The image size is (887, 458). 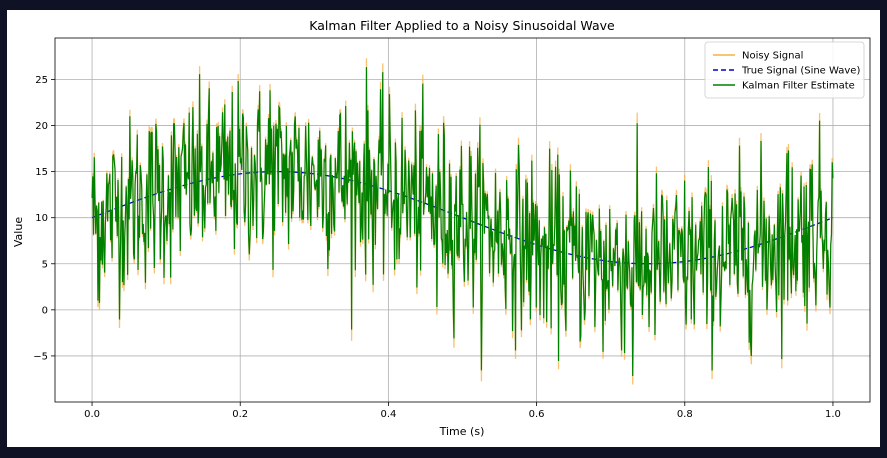 I want to click on y-tick-label: 0, so click(x=45, y=310).